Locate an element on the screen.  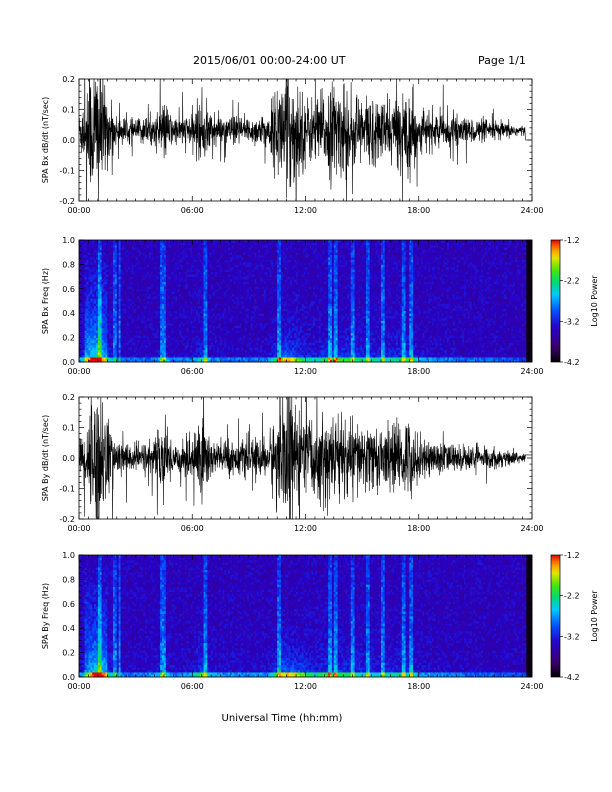
x-axis-label: Universal Time (hh:mm) is located at coordinates (282, 718).